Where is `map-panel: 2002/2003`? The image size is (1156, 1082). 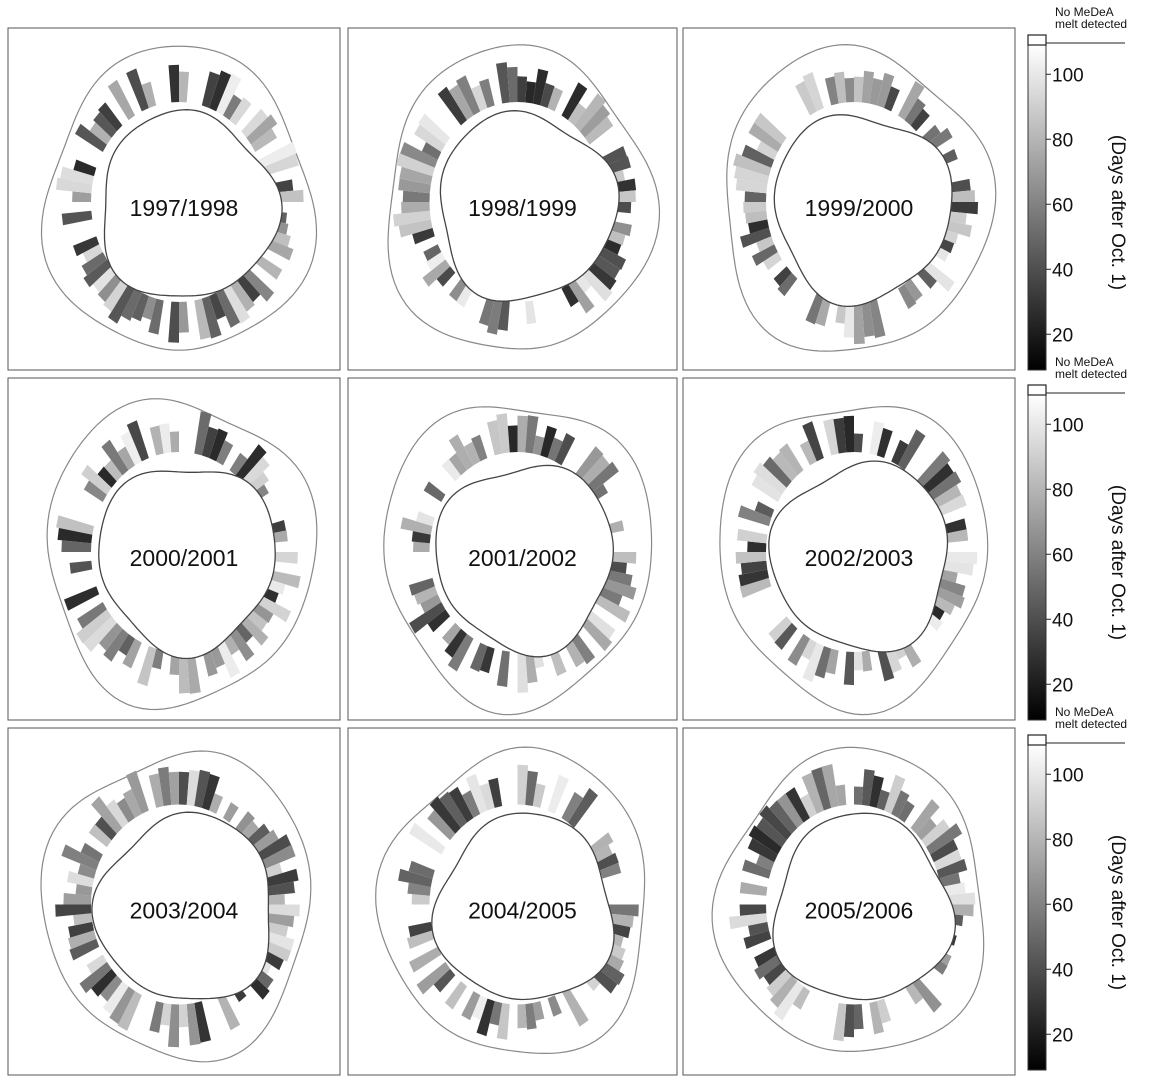
map-panel: 2002/2003 is located at coordinates (849, 549).